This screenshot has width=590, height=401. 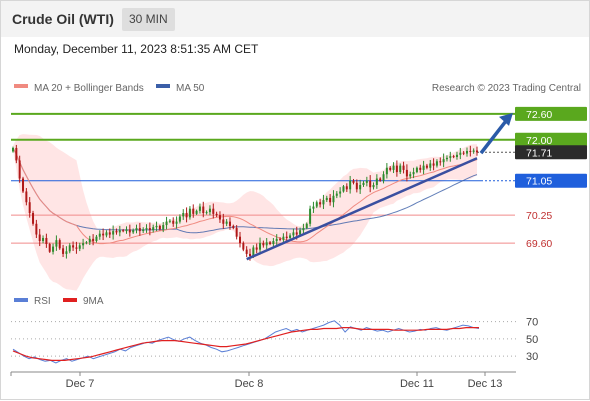 I want to click on ma50-legend-label: MA 50, so click(x=190, y=88).